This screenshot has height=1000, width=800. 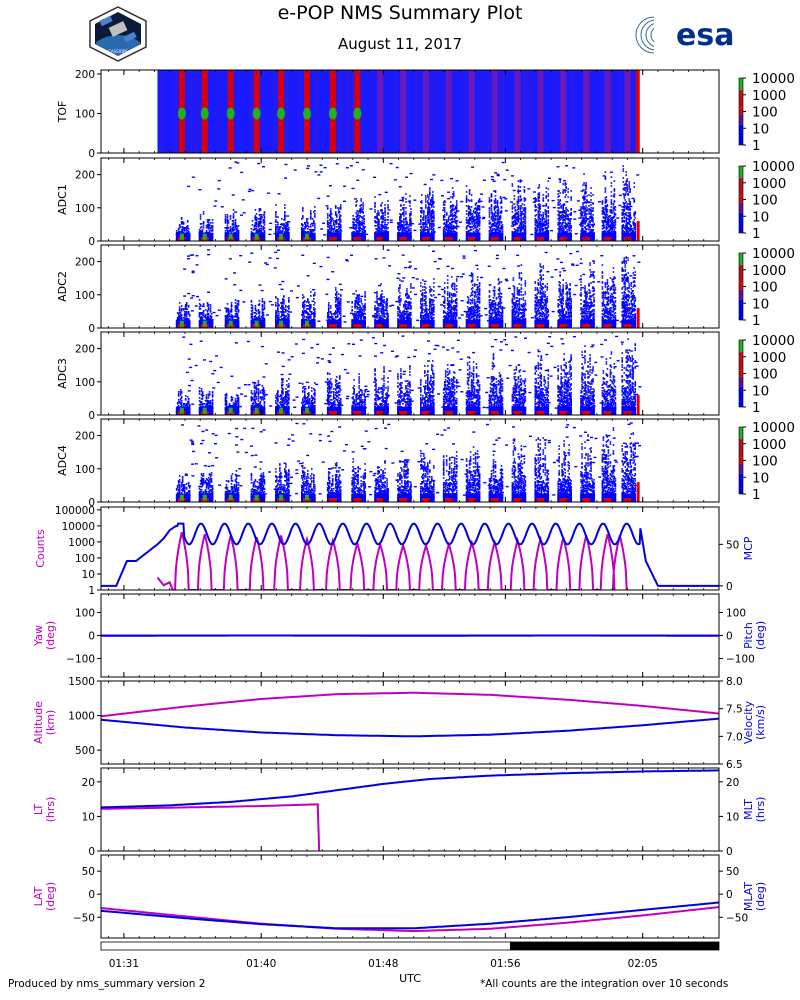 What do you see at coordinates (434, 111) in the screenshot?
I see `tof-stripe` at bounding box center [434, 111].